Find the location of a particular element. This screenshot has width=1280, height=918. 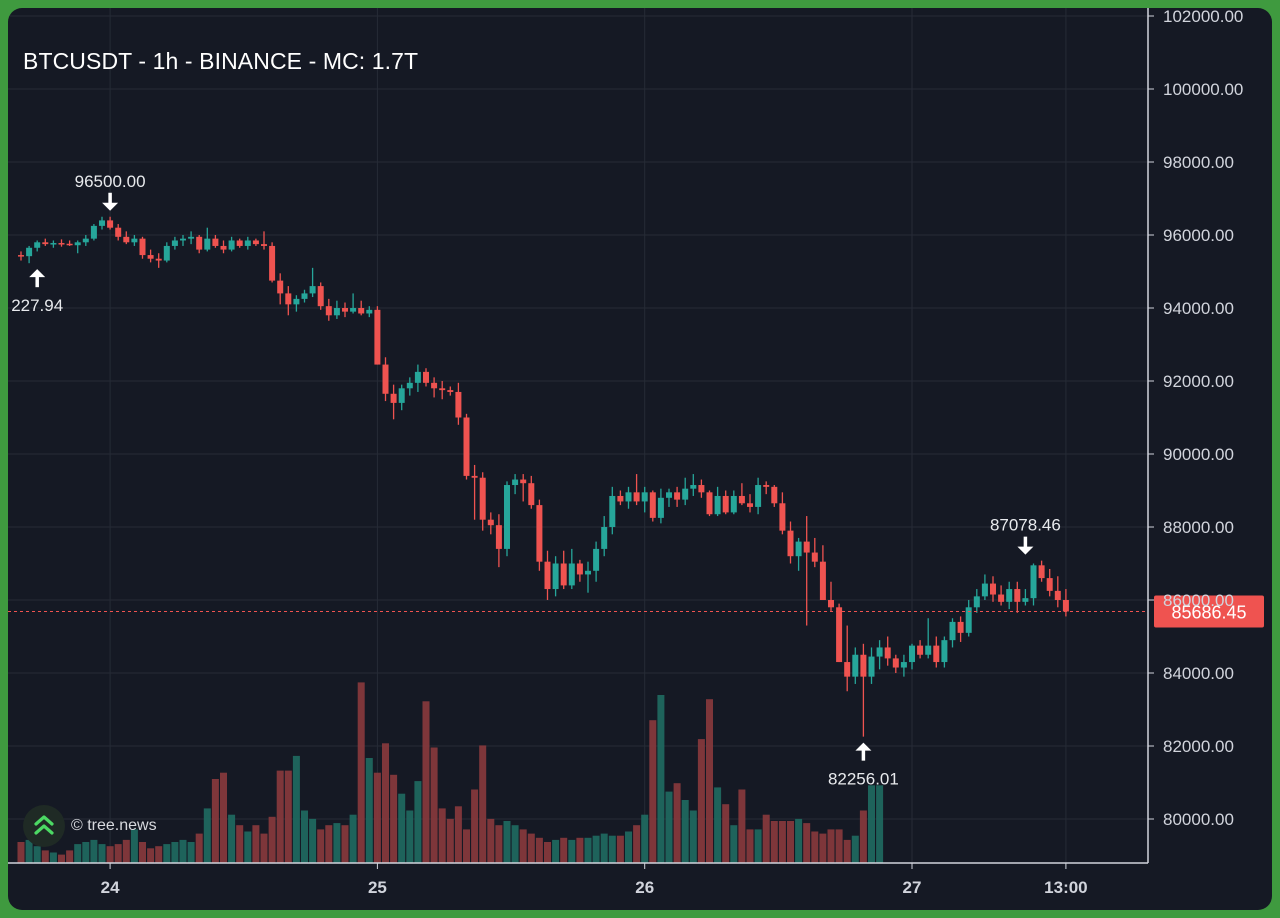

y-tick-label: 84000.00 is located at coordinates (1198, 673).